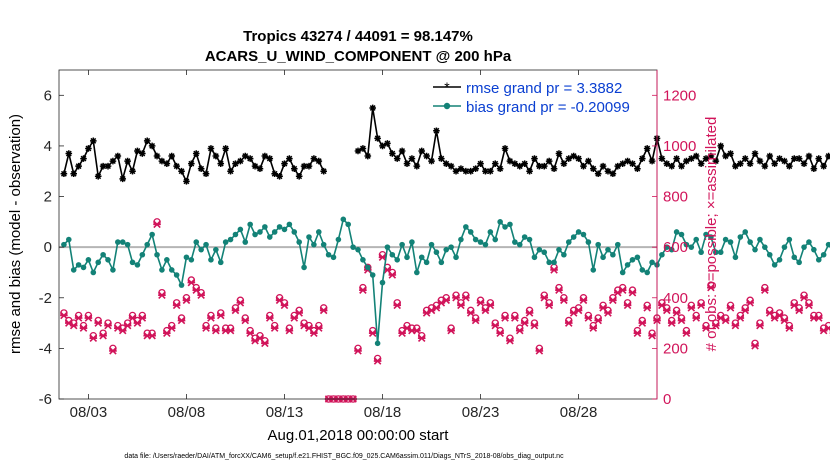  Describe the element at coordinates (187, 412) in the screenshot. I see `x-tick-label: 08/08` at that location.